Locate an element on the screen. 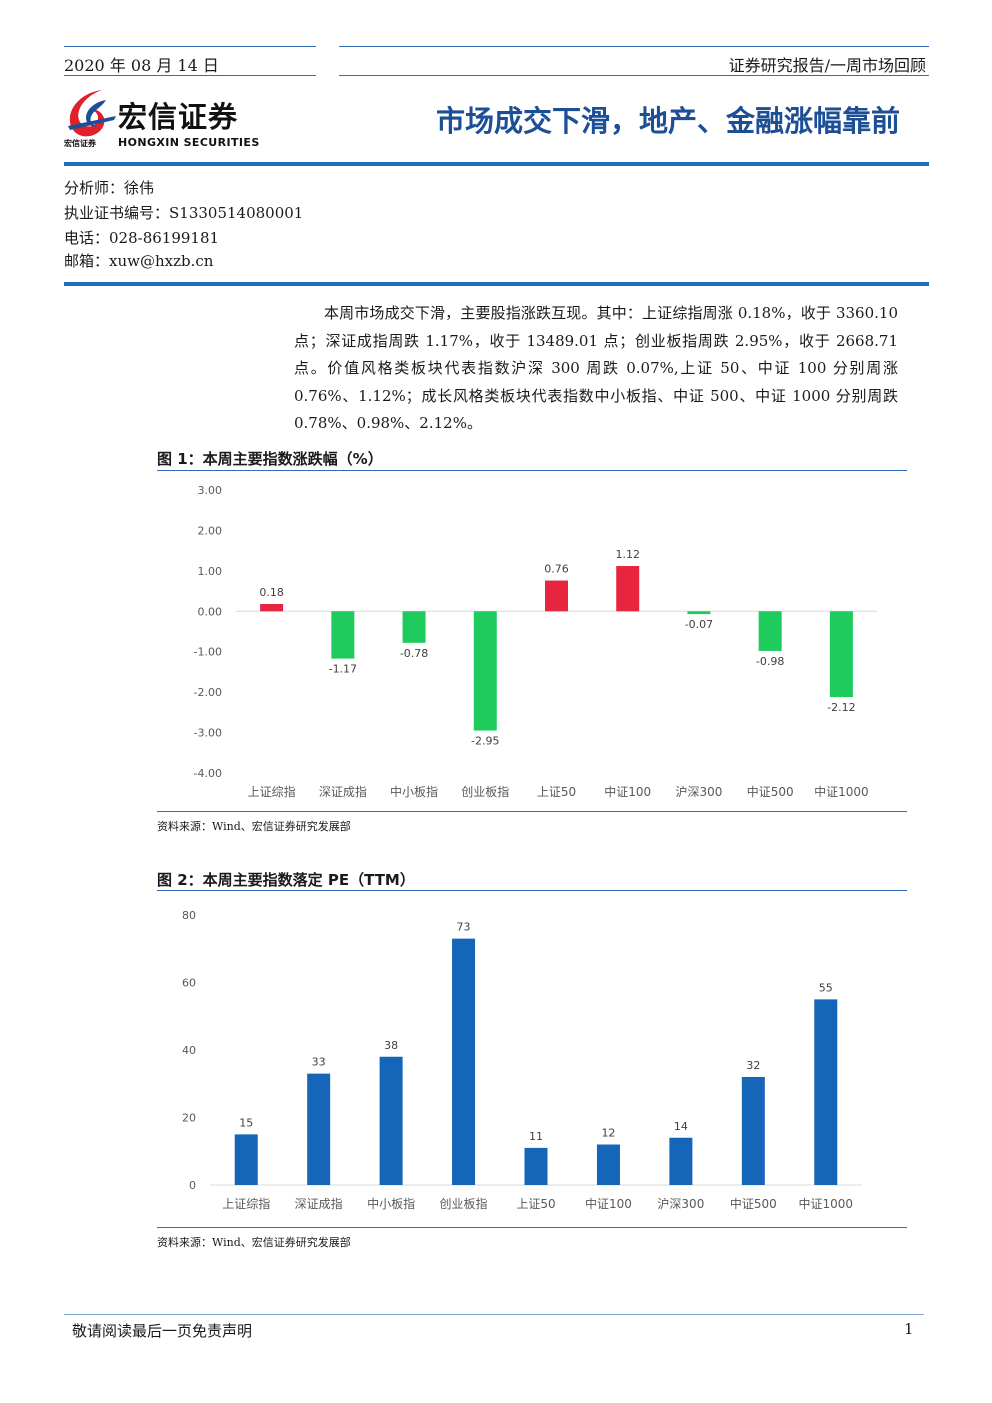 The height and width of the screenshot is (1403, 992). data-label: 1.12 is located at coordinates (627, 554).